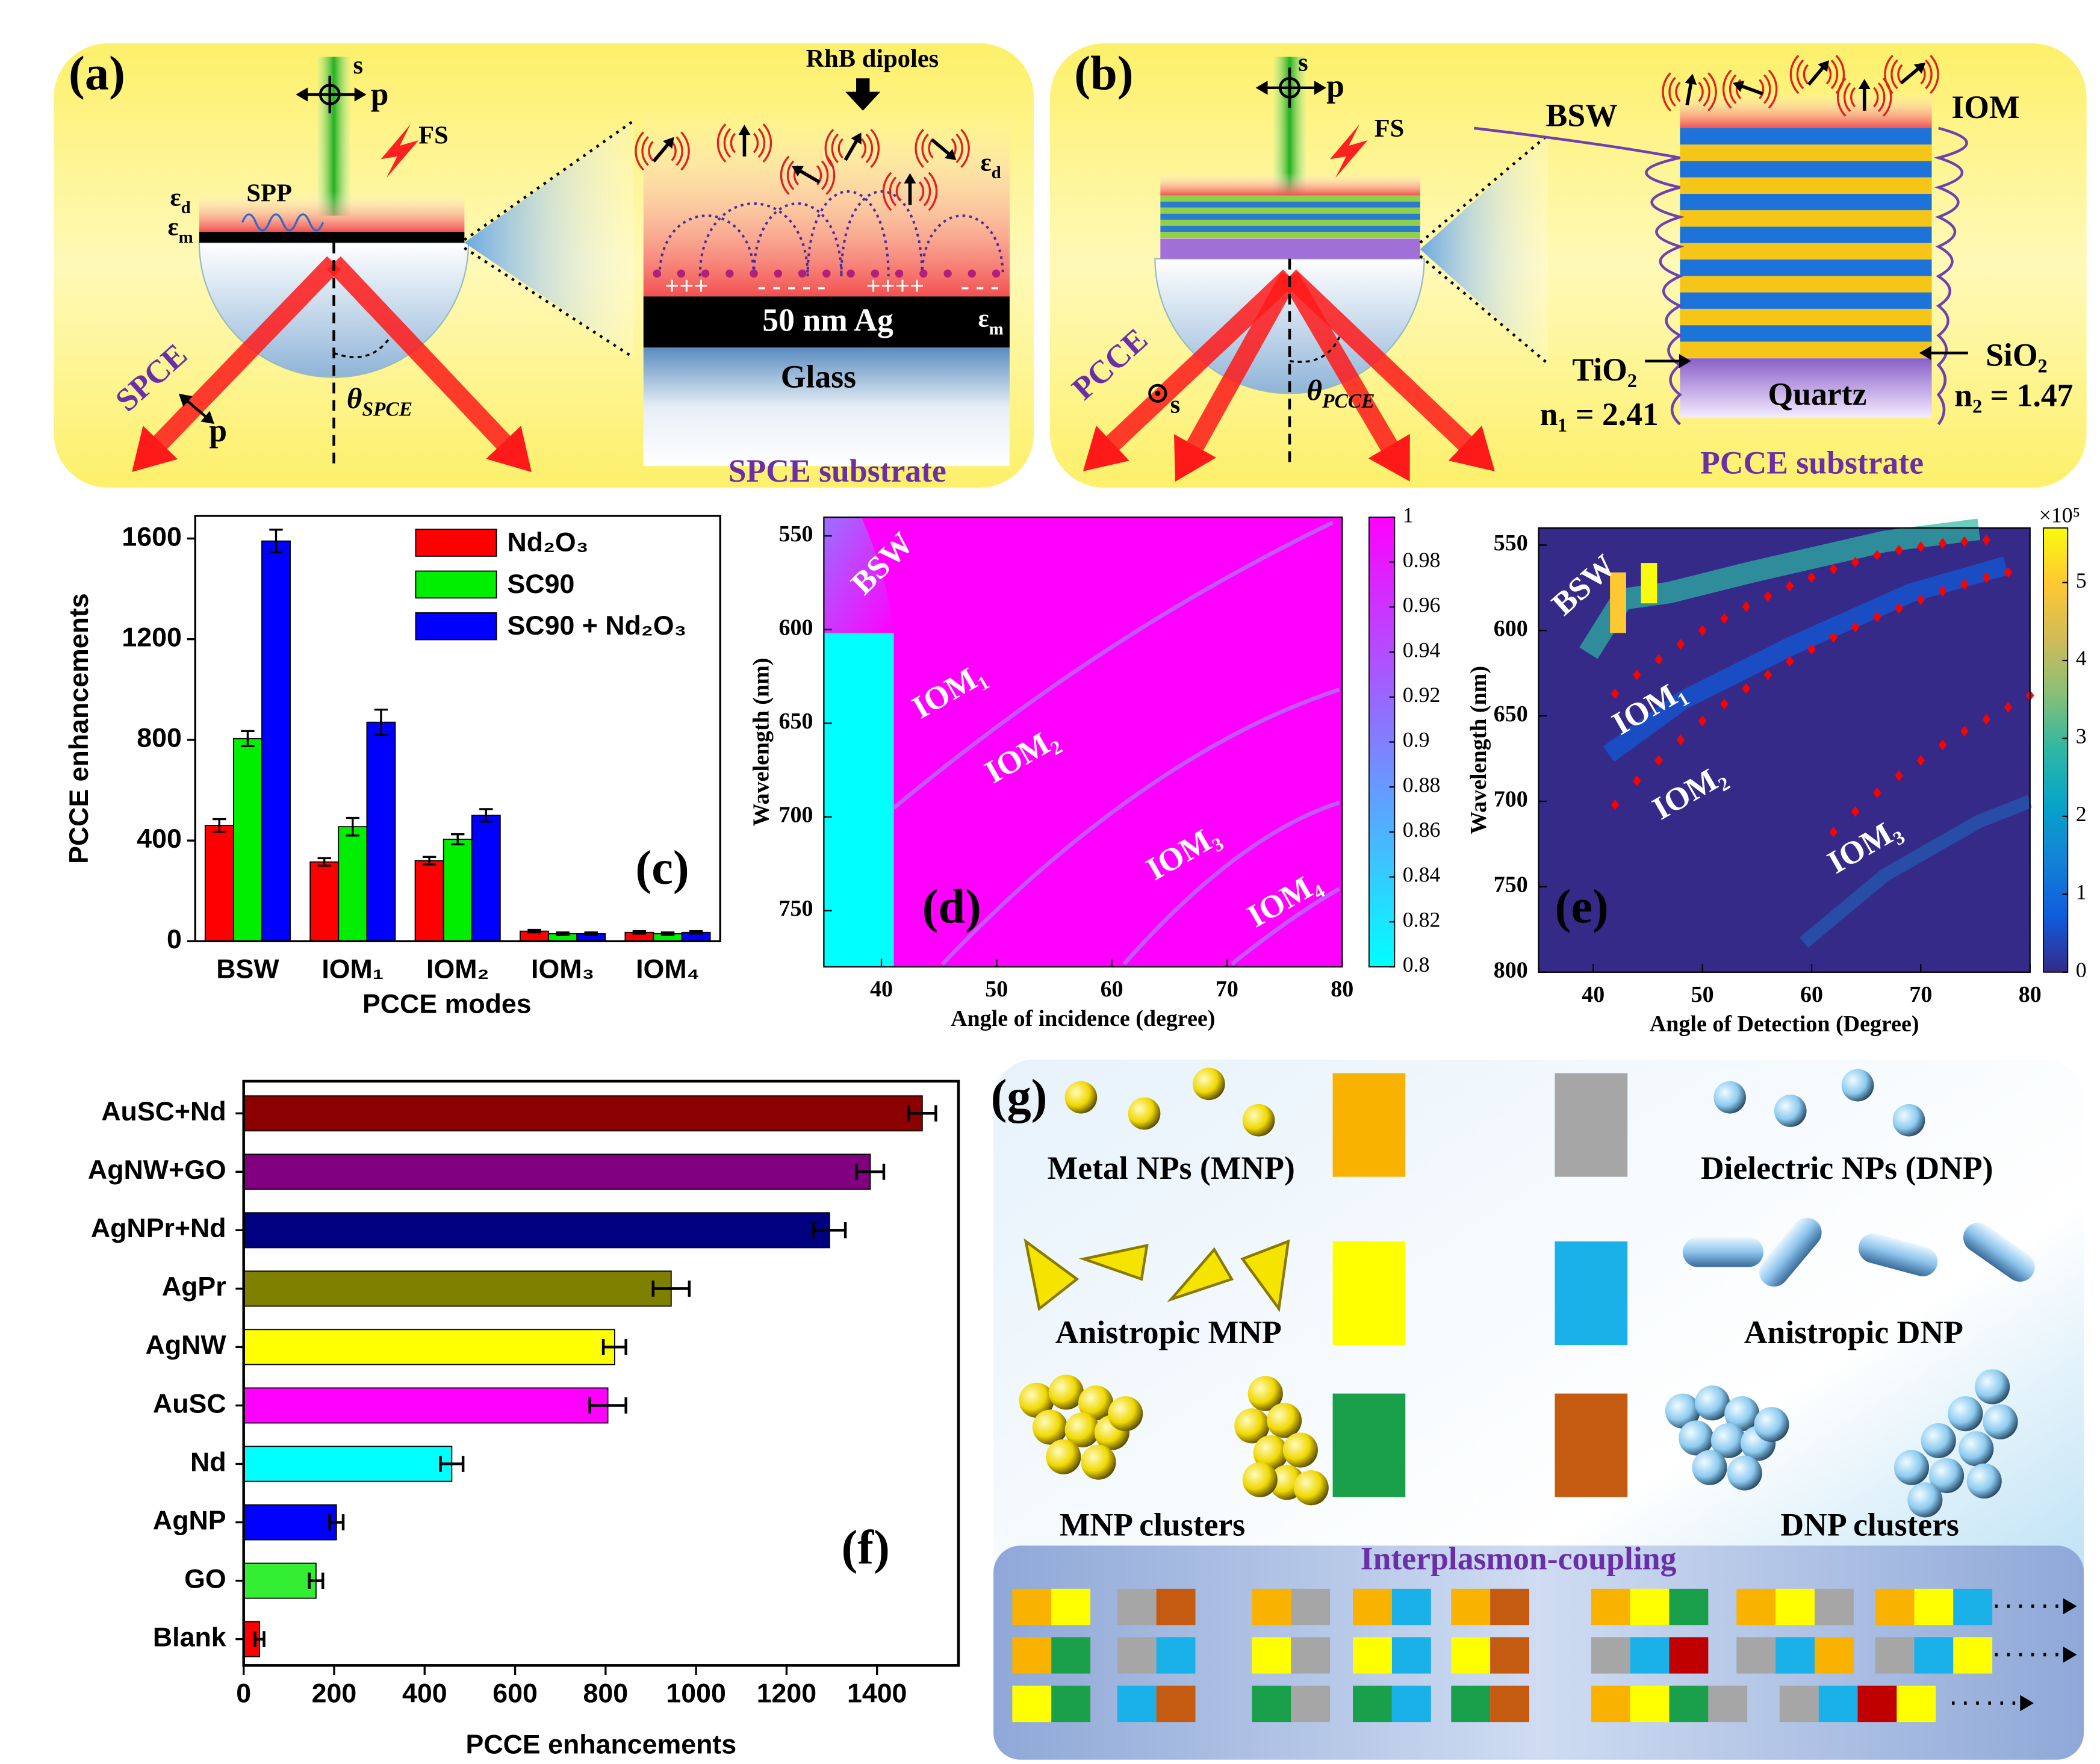 Image resolution: width=2100 pixels, height=1764 pixels. What do you see at coordinates (447, 1004) in the screenshot?
I see `x-axis-label: PCCE modes` at bounding box center [447, 1004].